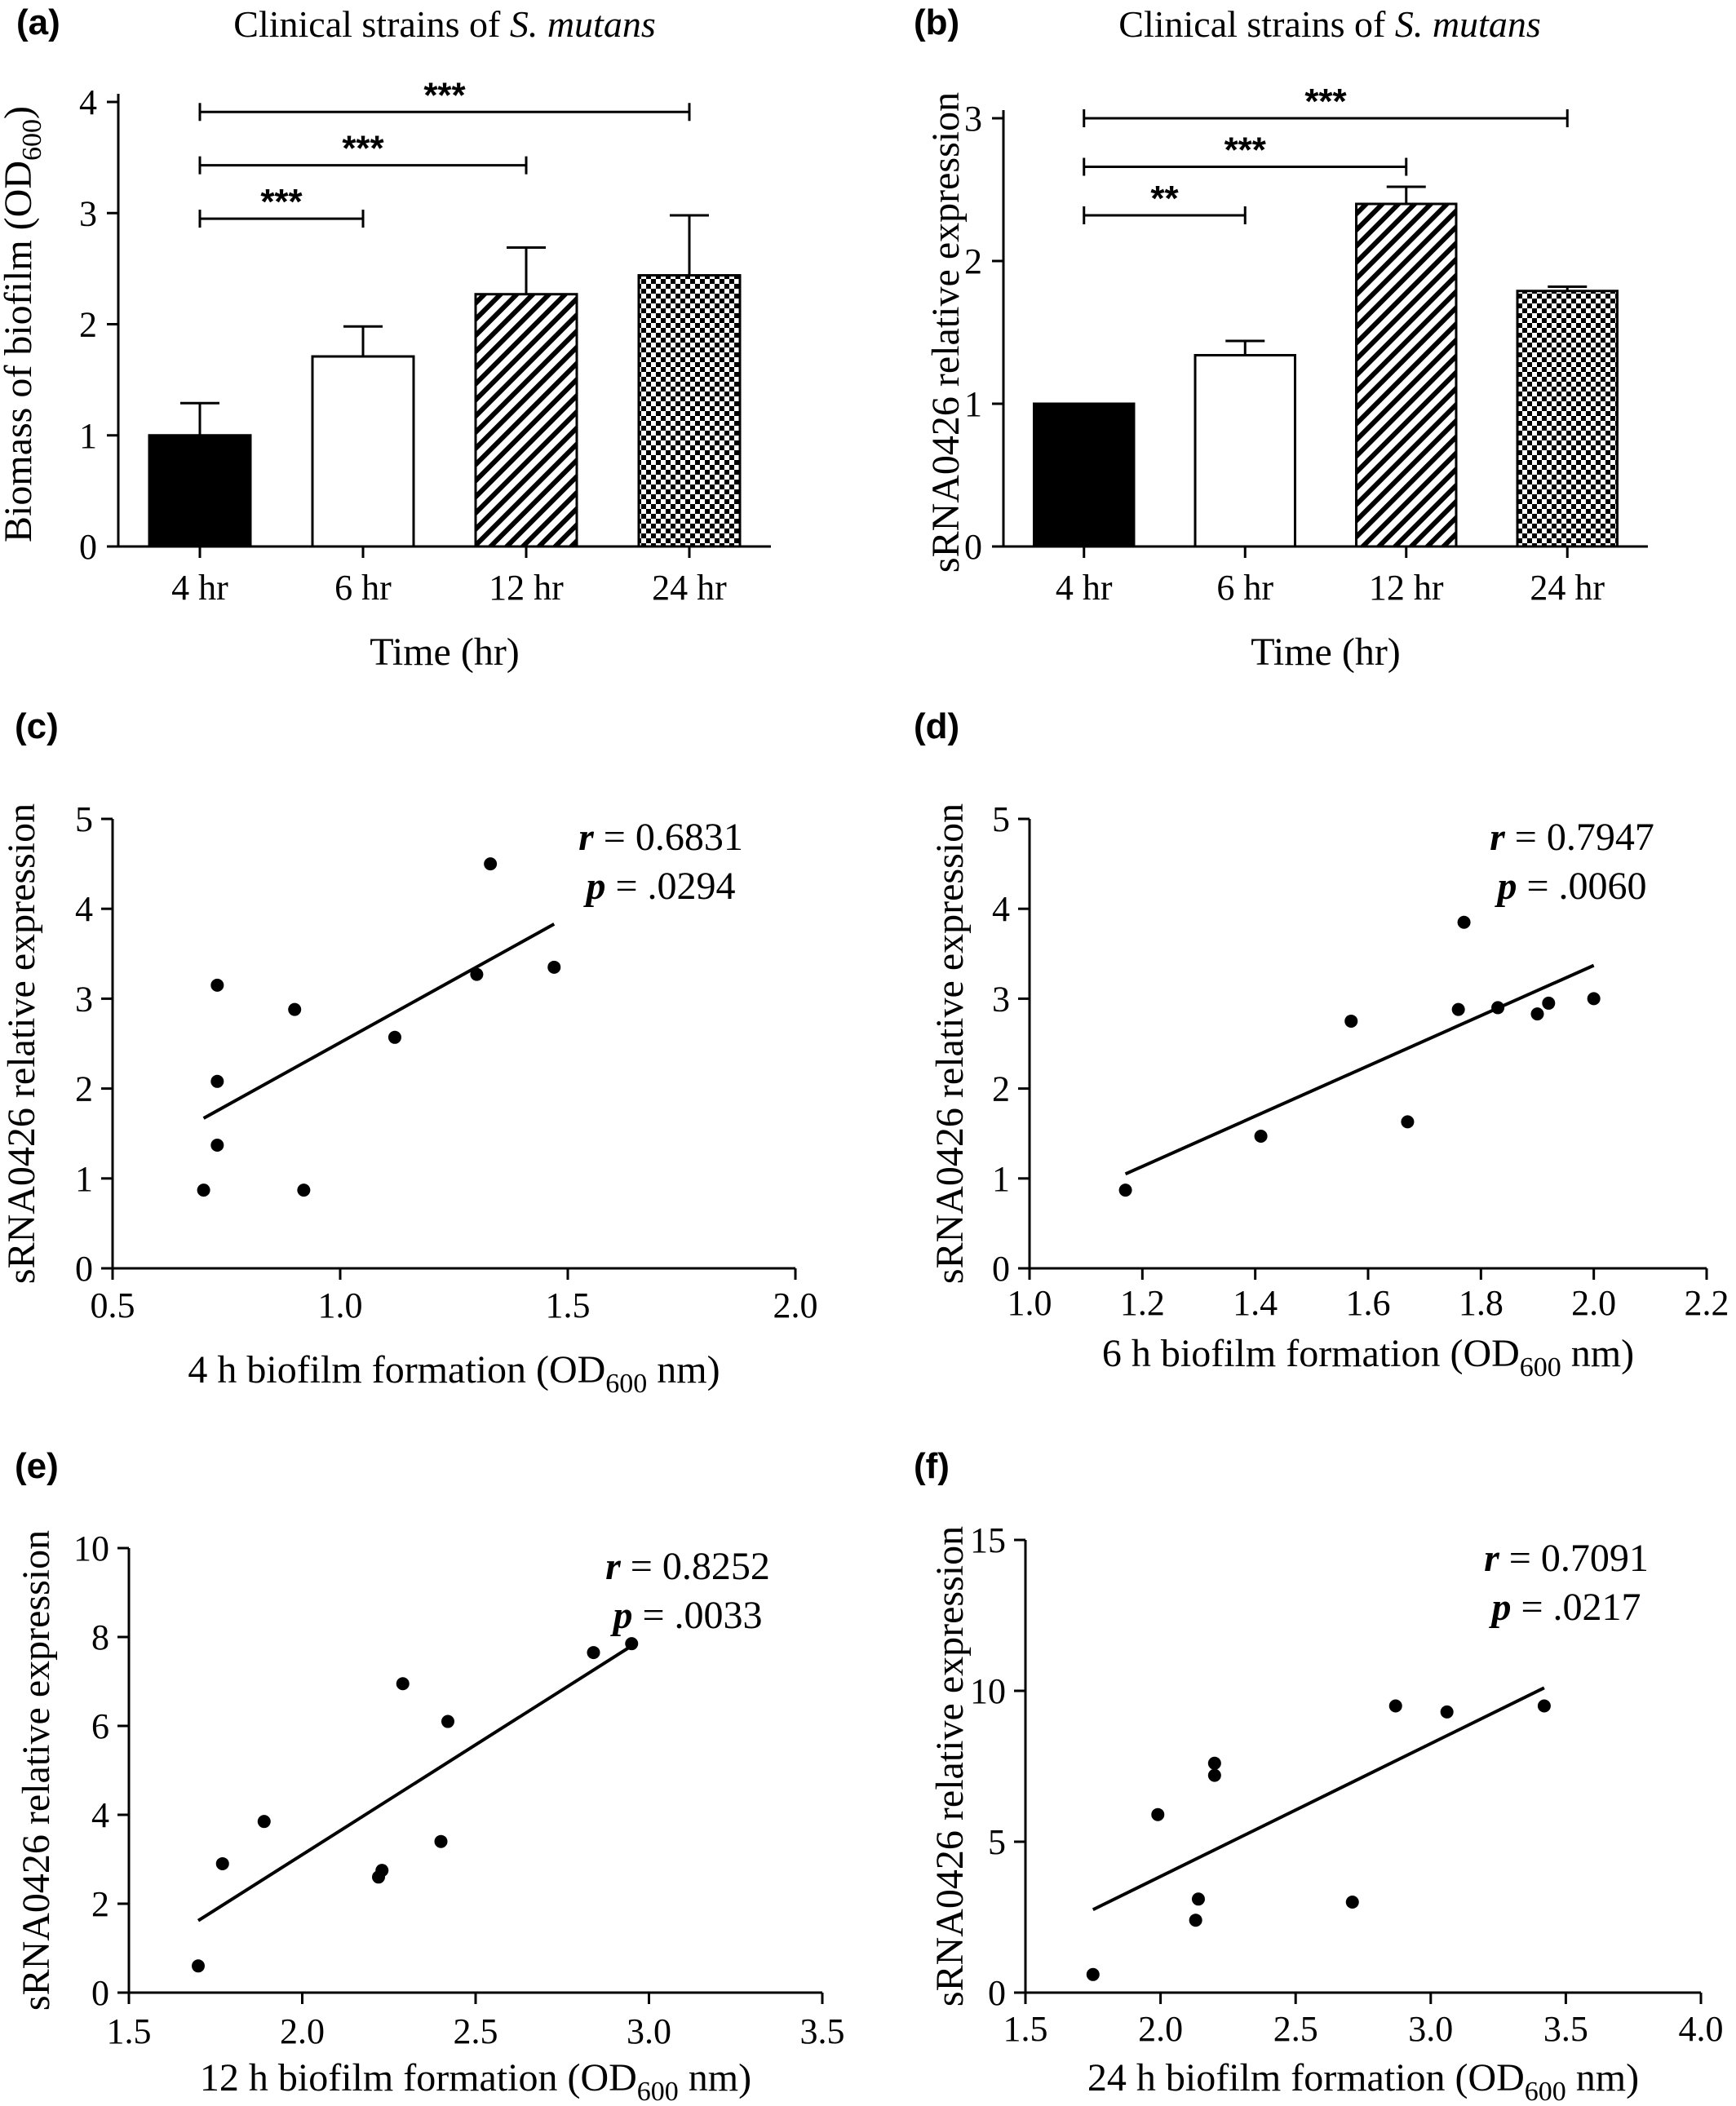 This screenshot has width=1736, height=2106. Describe the element at coordinates (1363, 2081) in the screenshot. I see `x-axis-label: 24 h biofilm formation (OD600 nm)` at that location.